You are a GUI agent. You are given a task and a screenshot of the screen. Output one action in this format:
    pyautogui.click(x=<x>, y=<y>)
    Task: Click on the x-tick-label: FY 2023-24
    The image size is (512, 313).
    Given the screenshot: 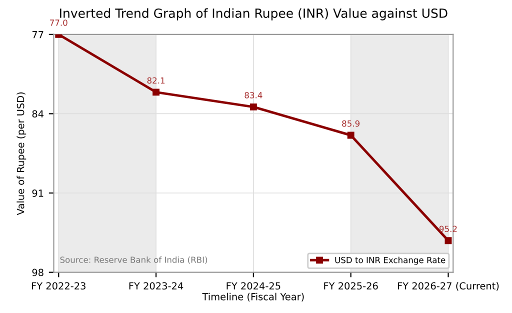 What is the action you would take?
    pyautogui.click(x=156, y=286)
    